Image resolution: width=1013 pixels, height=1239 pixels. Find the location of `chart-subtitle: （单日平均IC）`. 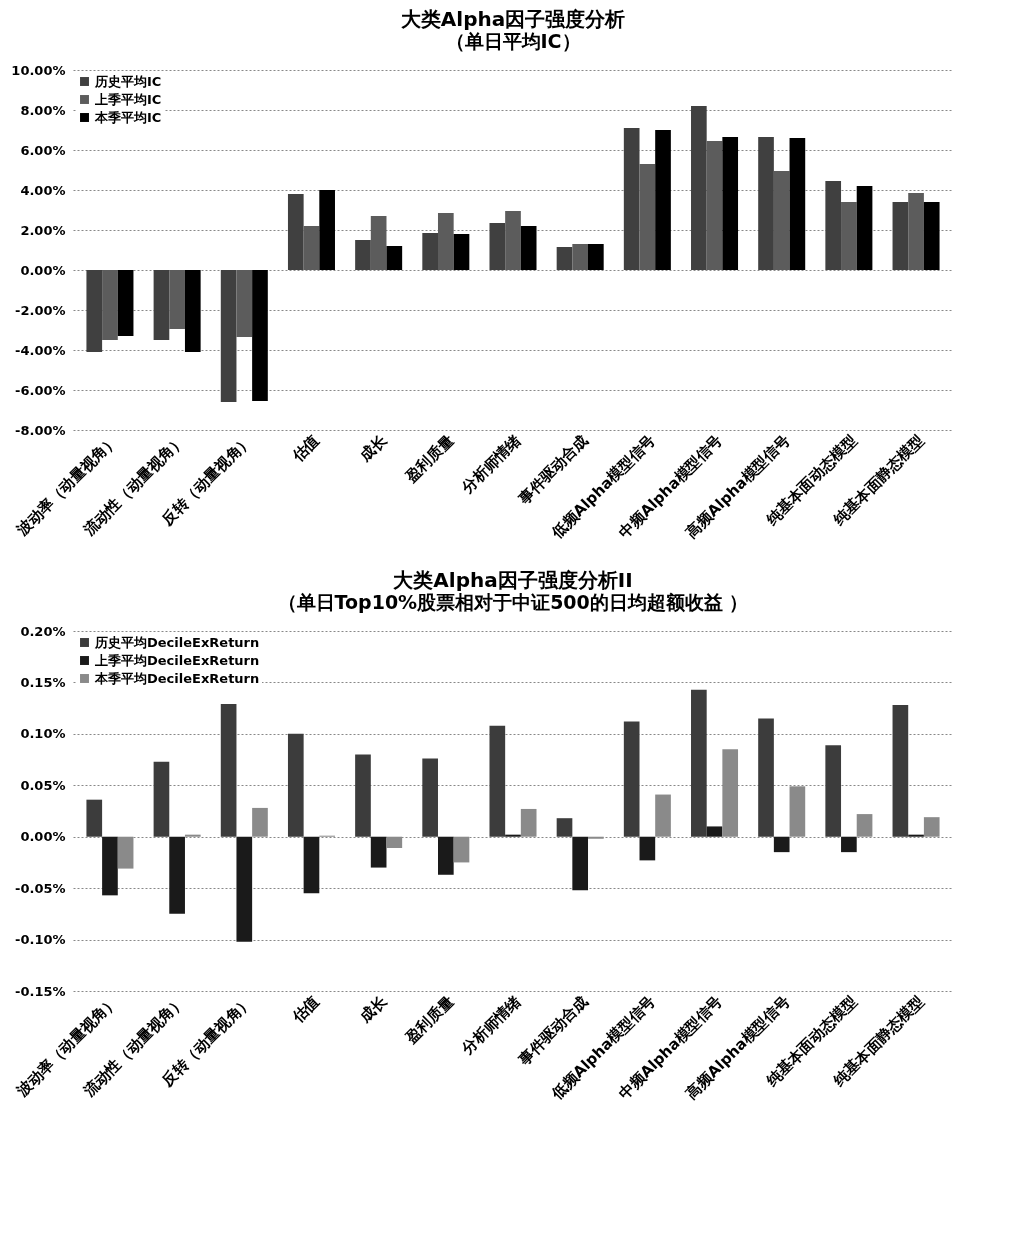

chart-subtitle: （单日平均IC） is located at coordinates (513, 41).